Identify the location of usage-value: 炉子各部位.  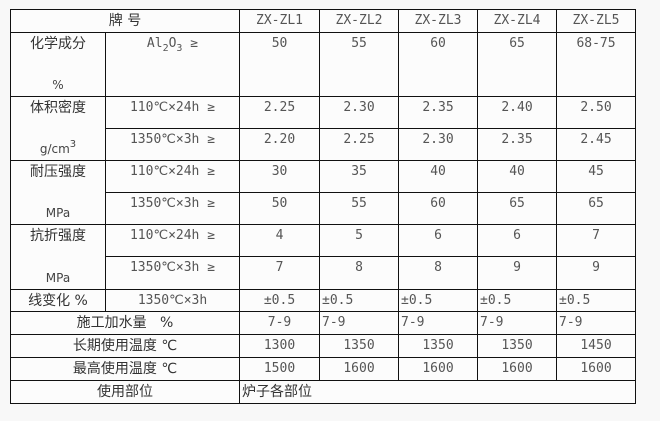
(438, 392).